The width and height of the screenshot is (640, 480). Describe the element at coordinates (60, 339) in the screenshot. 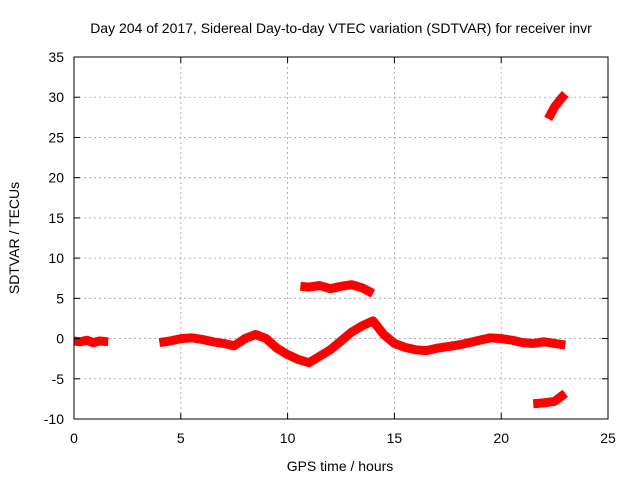

I see `y-tick-label: 0` at that location.